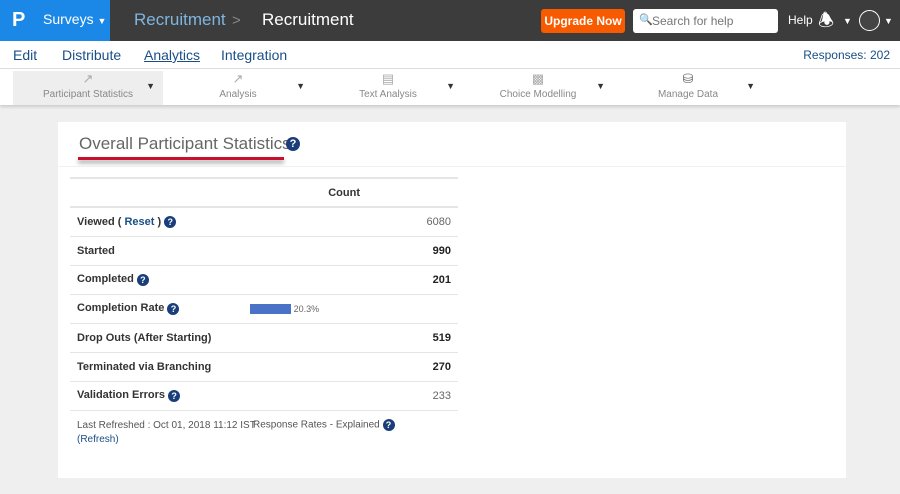  Describe the element at coordinates (160, 222) in the screenshot. I see `row-label: Viewed ( Reset ) ?` at that location.